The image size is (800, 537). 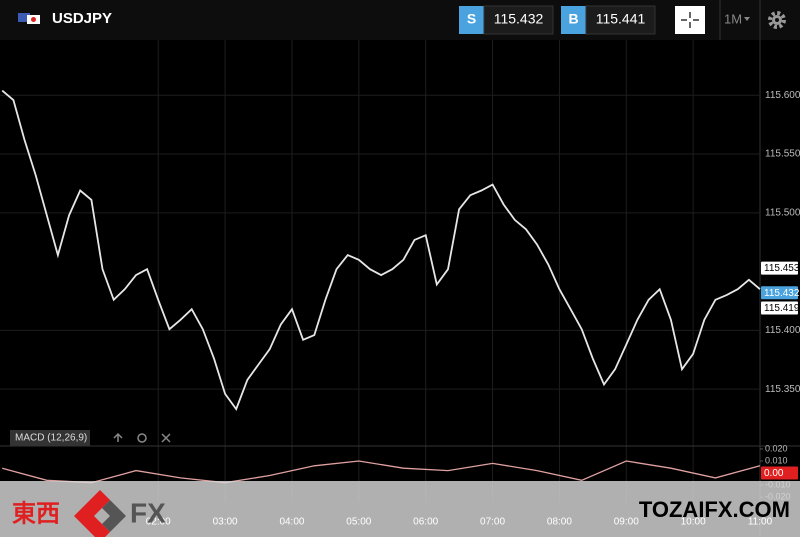 What do you see at coordinates (29, 18) in the screenshot?
I see `flag` at bounding box center [29, 18].